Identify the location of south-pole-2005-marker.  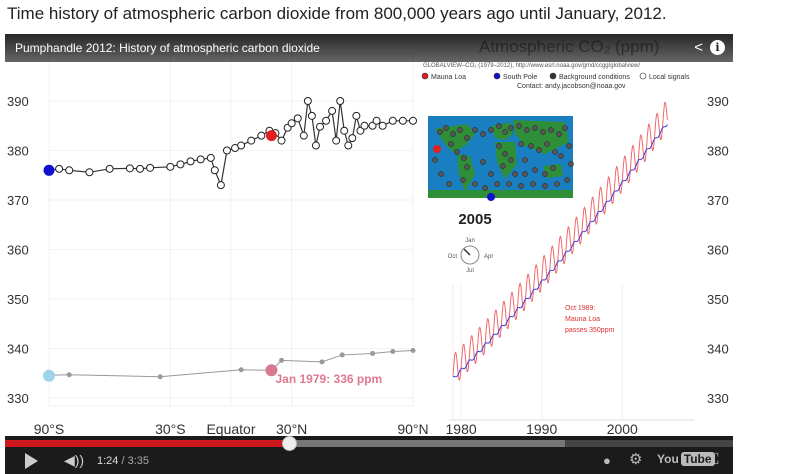
(49, 170).